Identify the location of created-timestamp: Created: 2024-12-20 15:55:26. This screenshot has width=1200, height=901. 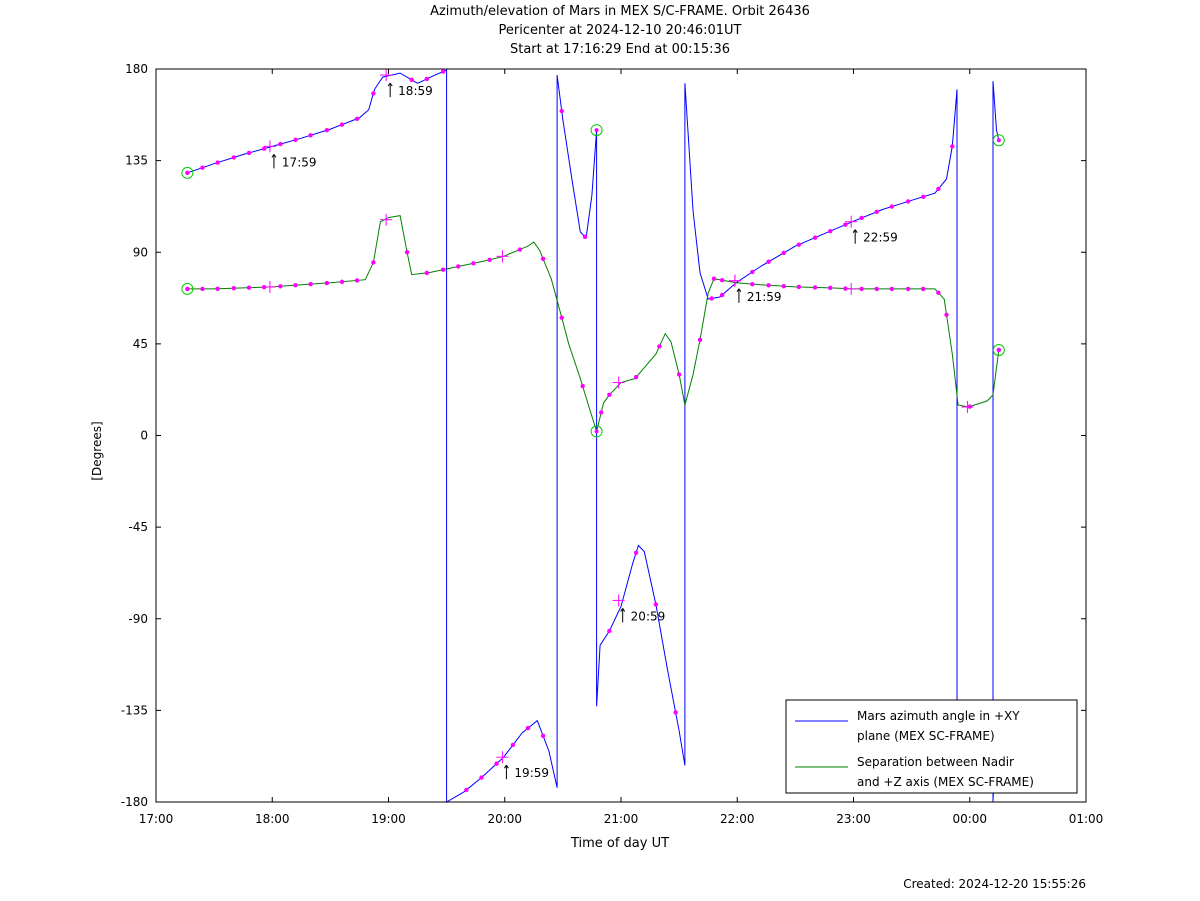
(994, 884).